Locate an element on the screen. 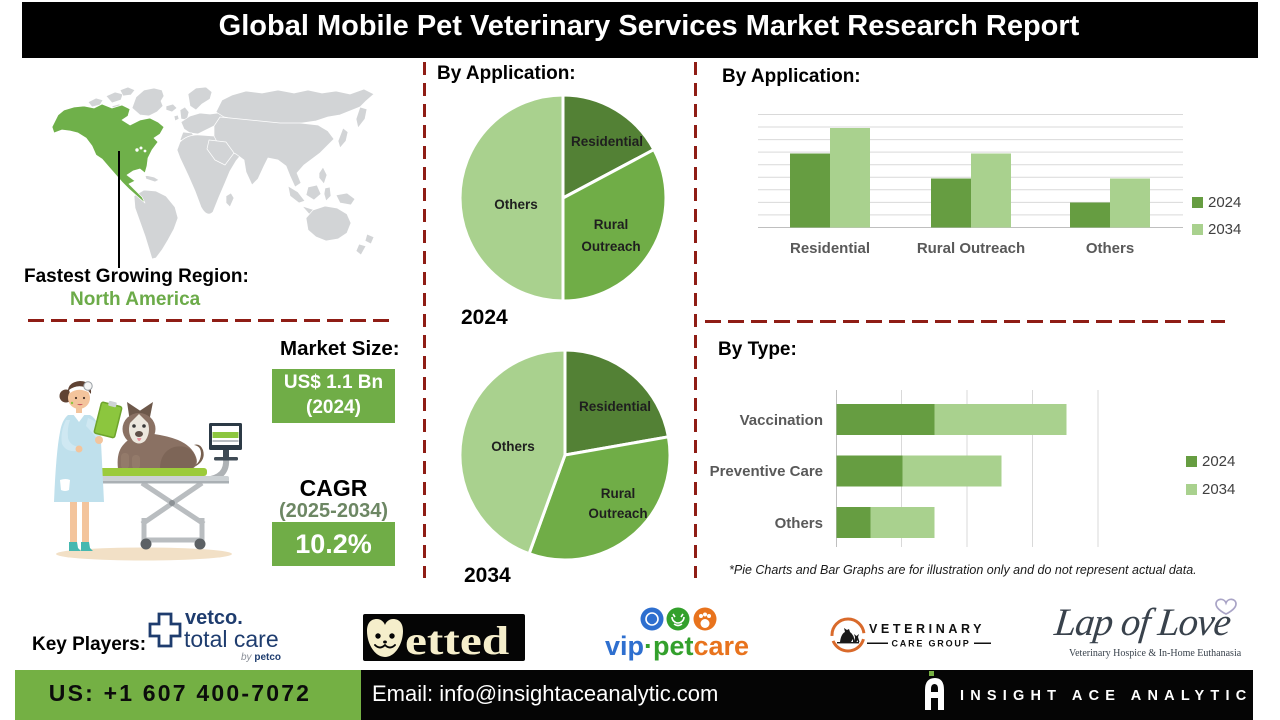  svg-text: VETERINARY is located at coordinates (927, 629).